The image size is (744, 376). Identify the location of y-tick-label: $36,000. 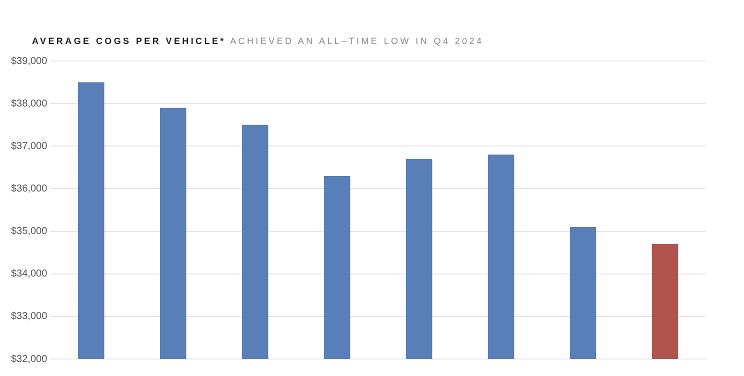
(29, 188).